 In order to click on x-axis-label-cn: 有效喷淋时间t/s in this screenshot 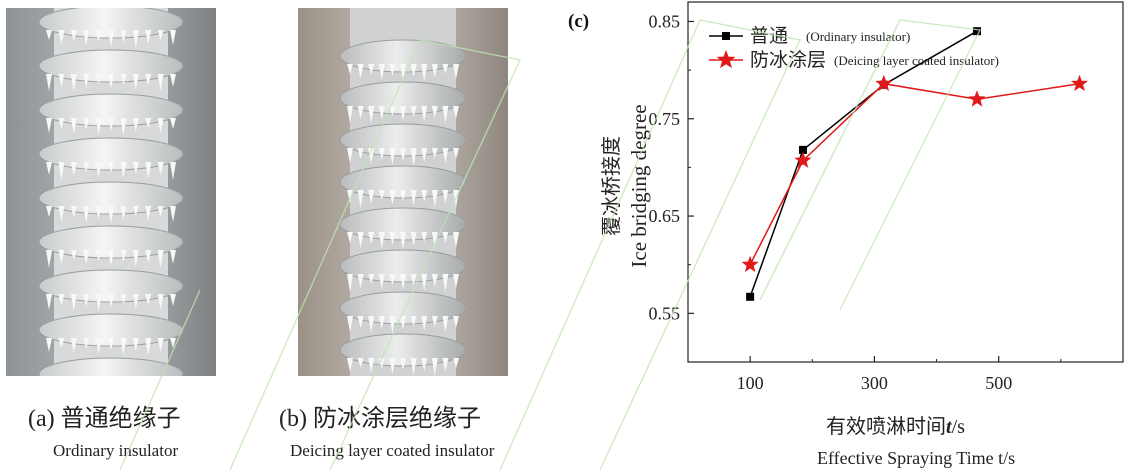, I will do `click(895, 426)`.